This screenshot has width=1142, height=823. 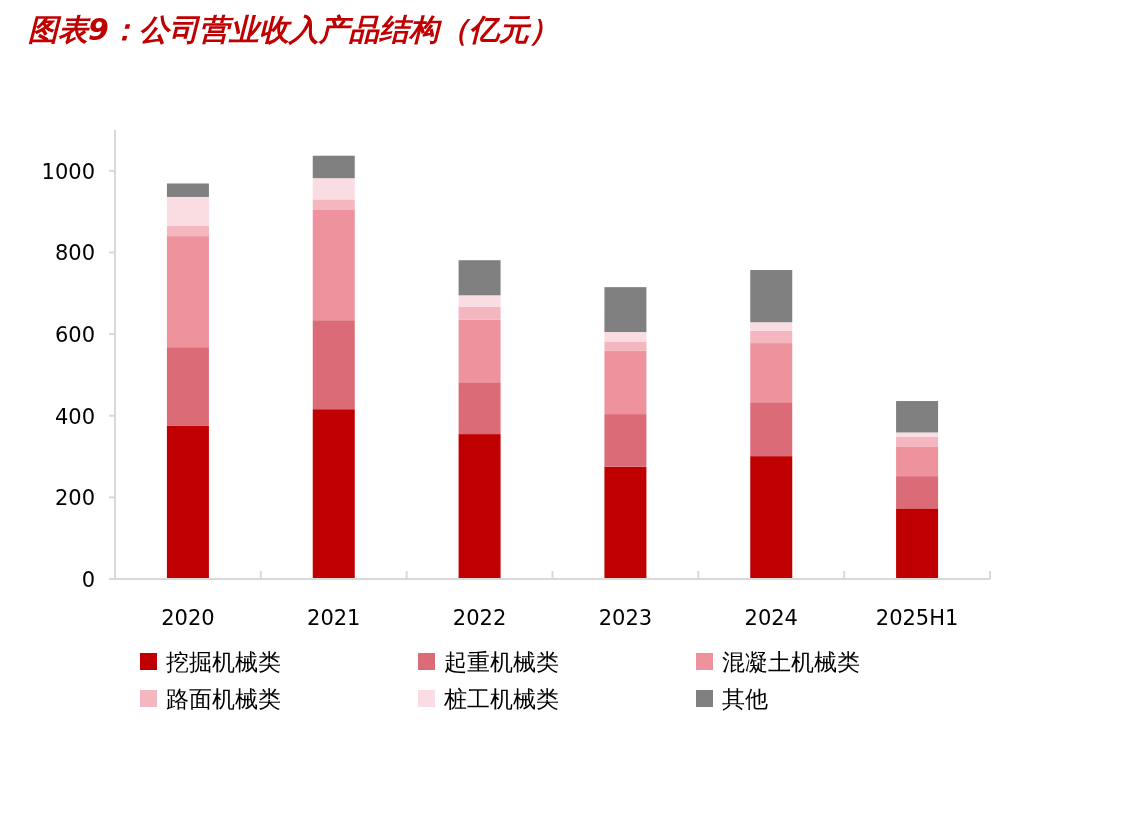 I want to click on legend-label: 路面机械类, so click(x=223, y=699).